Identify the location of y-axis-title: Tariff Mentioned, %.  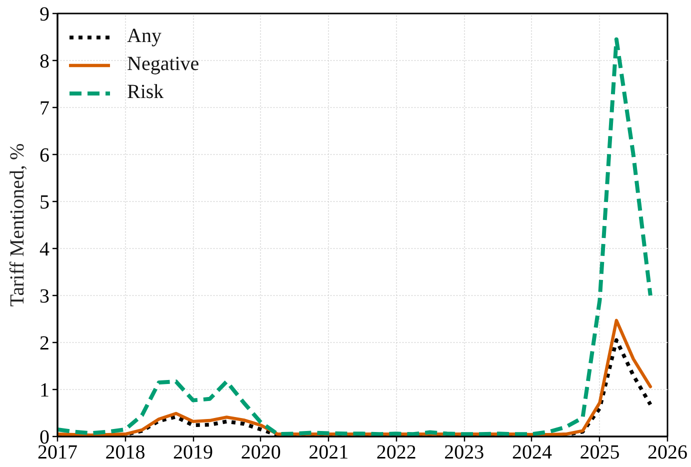
(17, 225).